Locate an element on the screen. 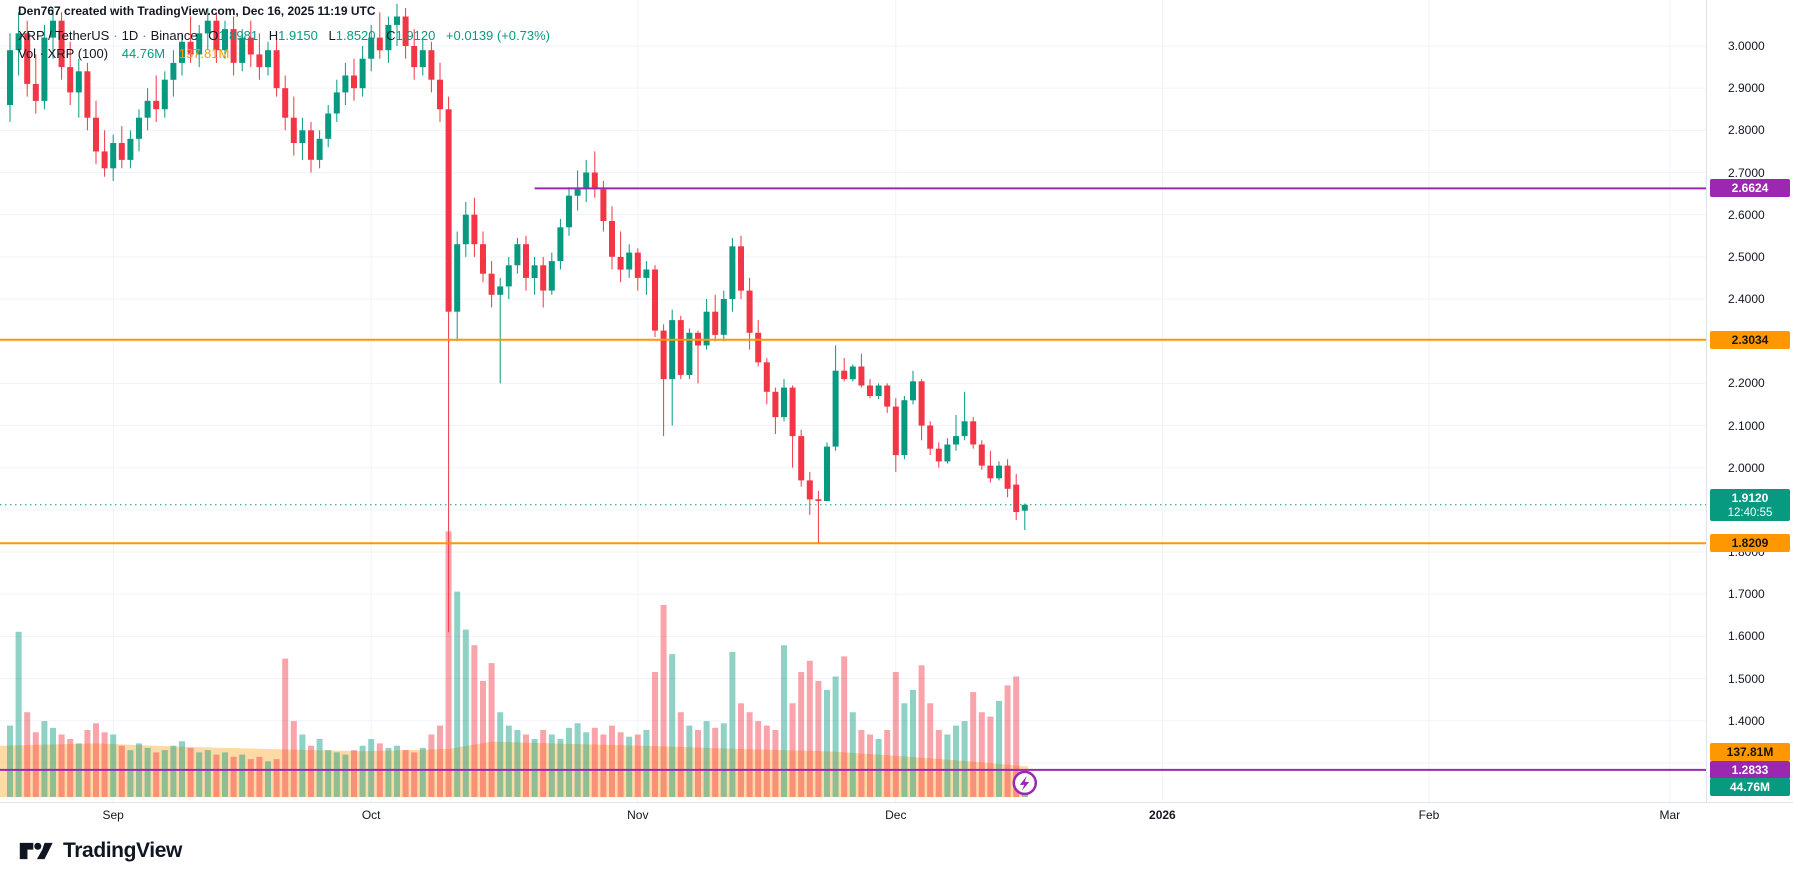 The width and height of the screenshot is (1793, 885). time-axis-tick: Mar is located at coordinates (1670, 815).